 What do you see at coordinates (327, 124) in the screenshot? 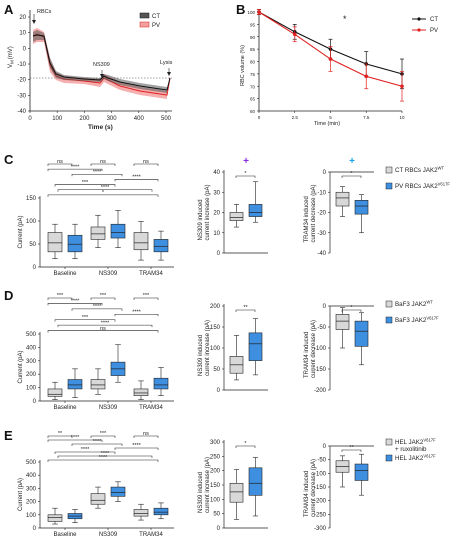
I see `panel-b-x-label: Time (min)` at bounding box center [327, 124].